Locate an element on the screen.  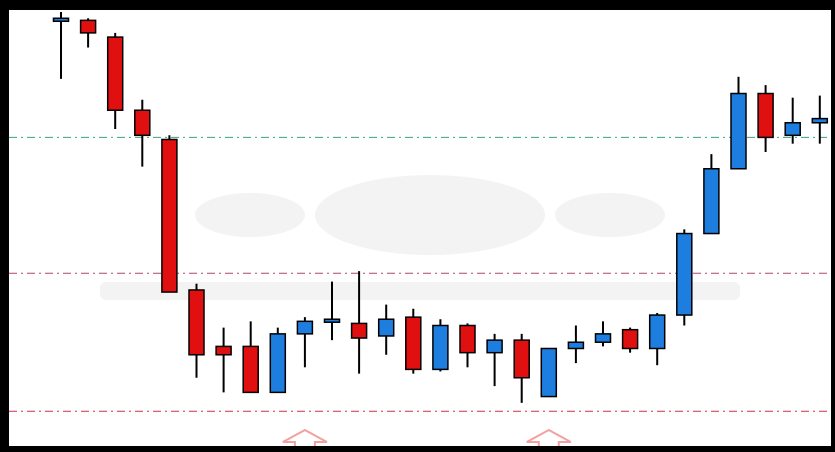
frame-left is located at coordinates (4, 226).